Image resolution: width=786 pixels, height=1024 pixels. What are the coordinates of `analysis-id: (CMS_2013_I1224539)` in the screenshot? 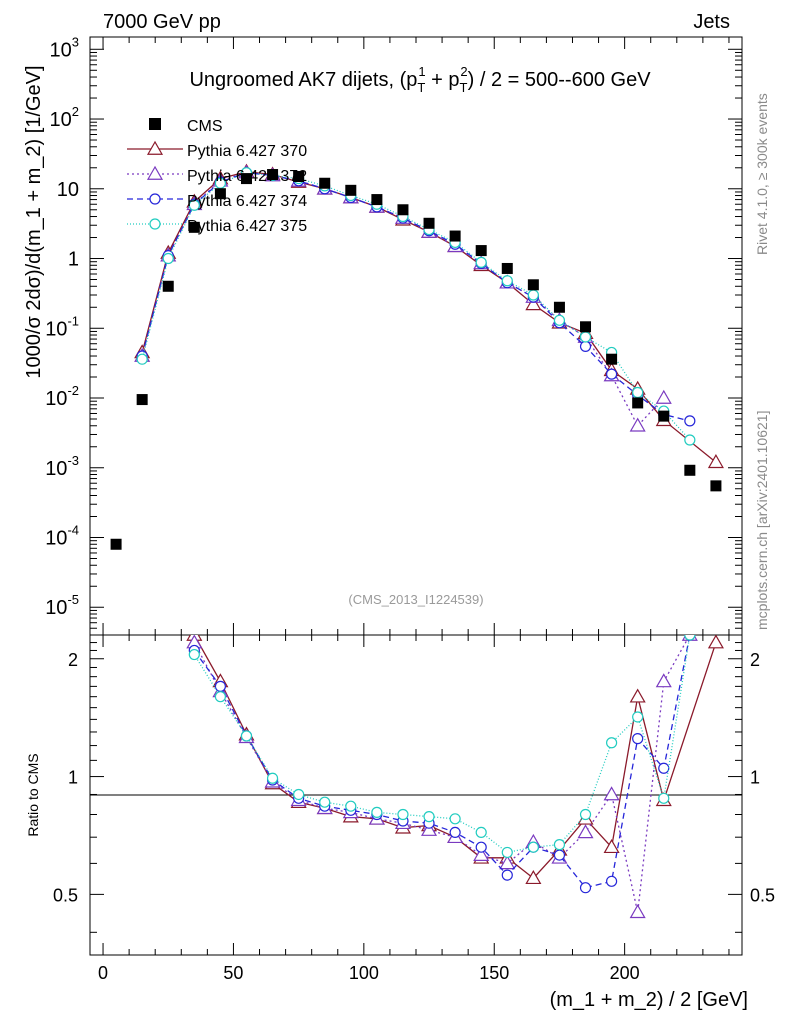 It's located at (415, 599).